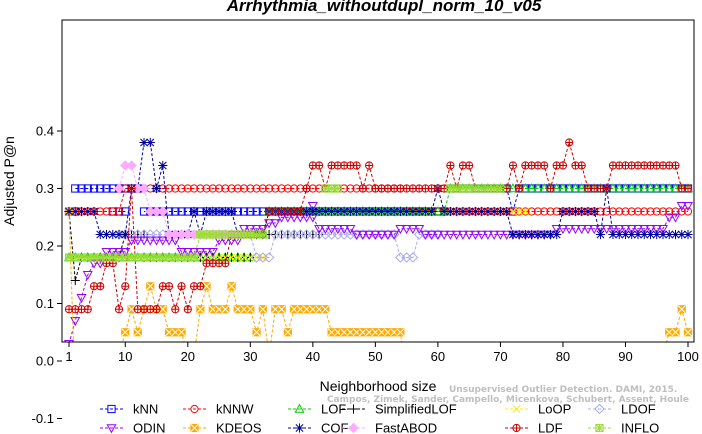 This screenshot has height=434, width=702. Describe the element at coordinates (129, 409) in the screenshot. I see `legend-item-knn: kNN` at that location.